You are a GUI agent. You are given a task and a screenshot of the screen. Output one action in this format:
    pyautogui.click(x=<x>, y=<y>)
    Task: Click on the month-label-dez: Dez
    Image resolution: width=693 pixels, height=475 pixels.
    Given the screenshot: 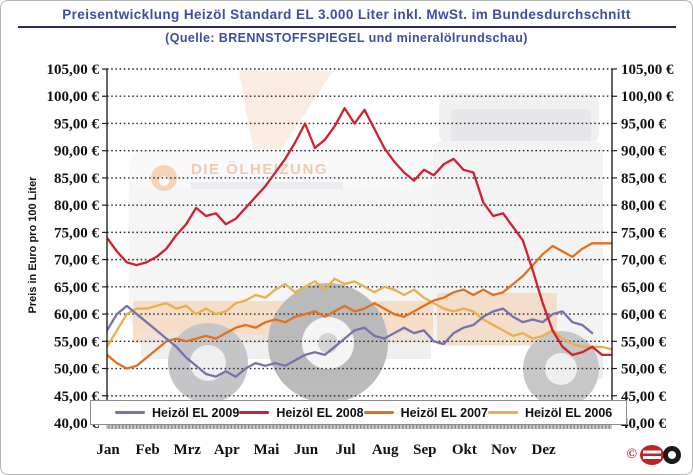 What is the action you would take?
    pyautogui.click(x=544, y=450)
    